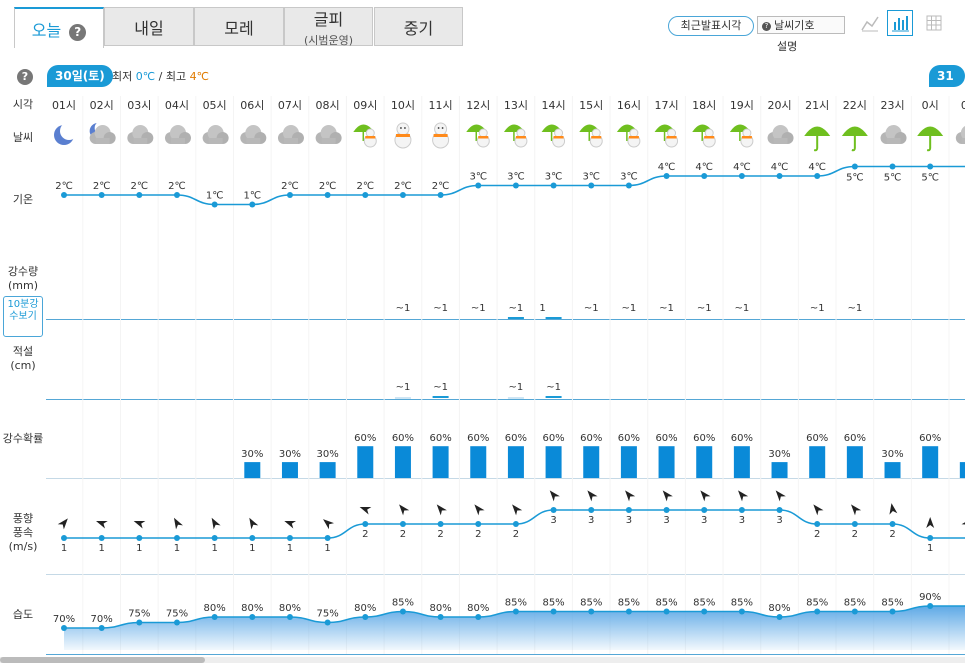  What do you see at coordinates (403, 105) in the screenshot?
I see `hour-label: 10시` at bounding box center [403, 105].